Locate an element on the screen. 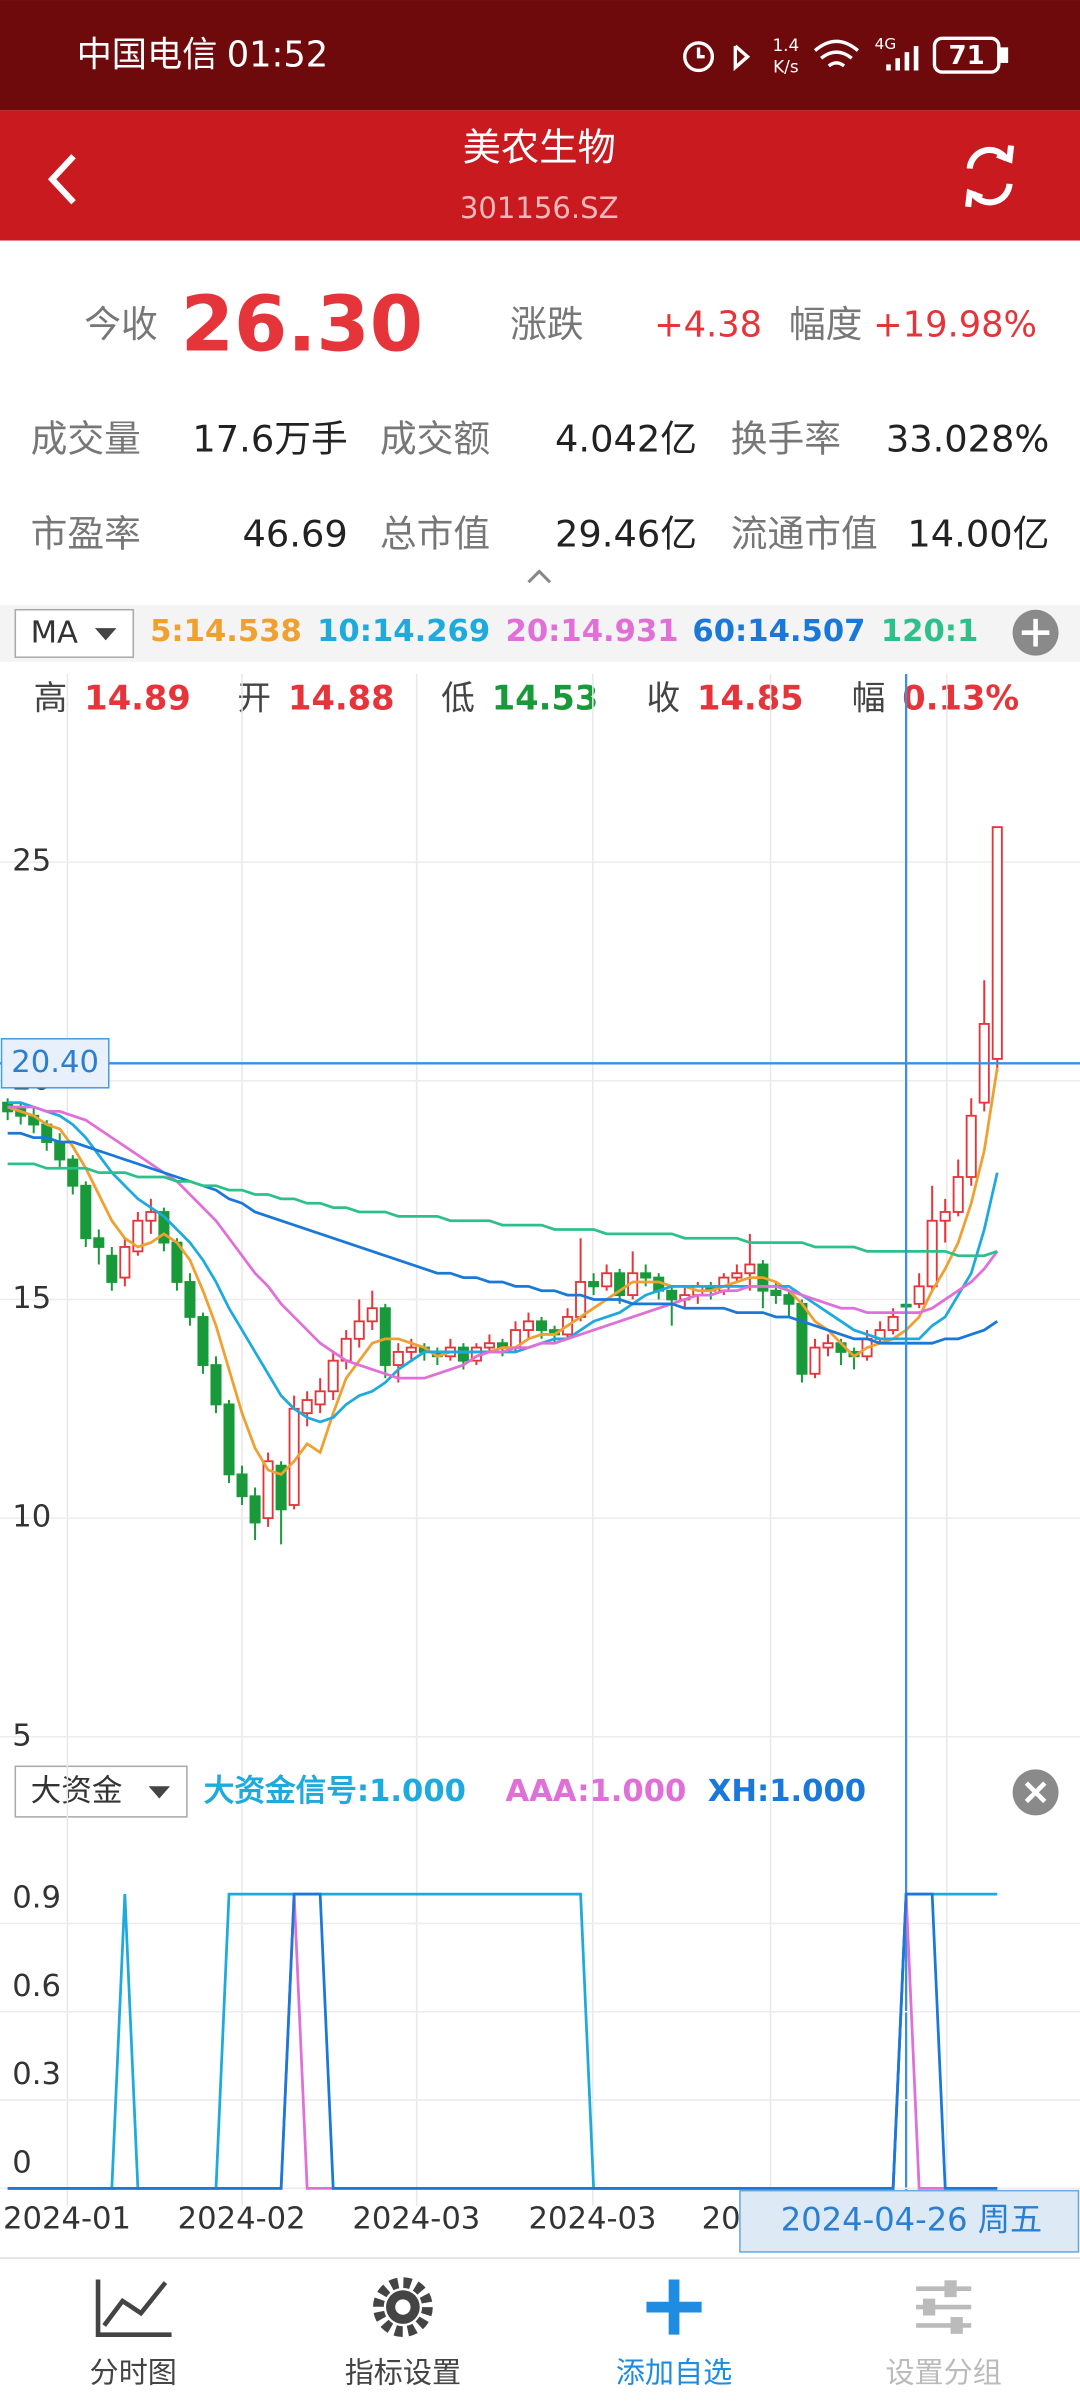 The height and width of the screenshot is (2403, 1080). nav-label: 添加自选 is located at coordinates (674, 2372).